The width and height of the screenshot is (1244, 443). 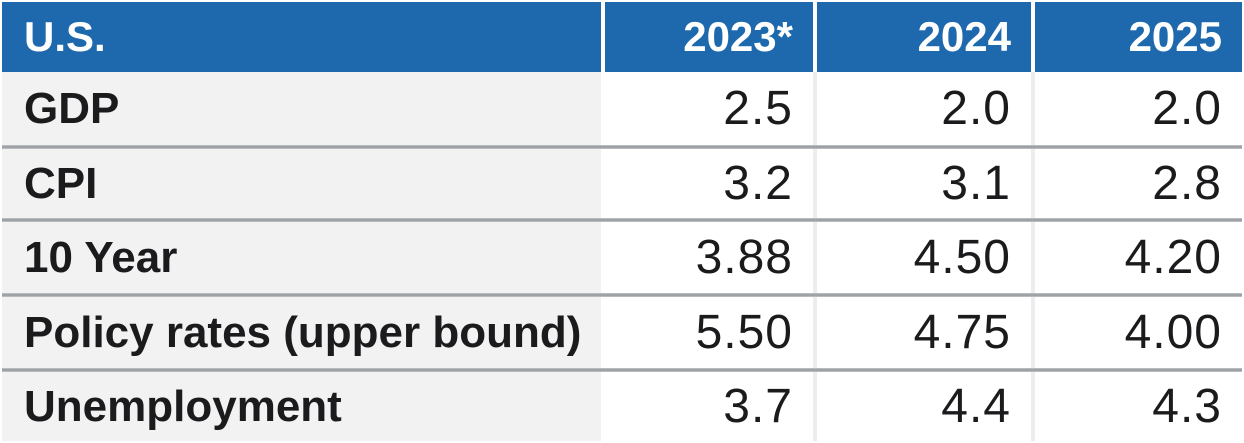 I want to click on value-text: 3.7, so click(x=758, y=406).